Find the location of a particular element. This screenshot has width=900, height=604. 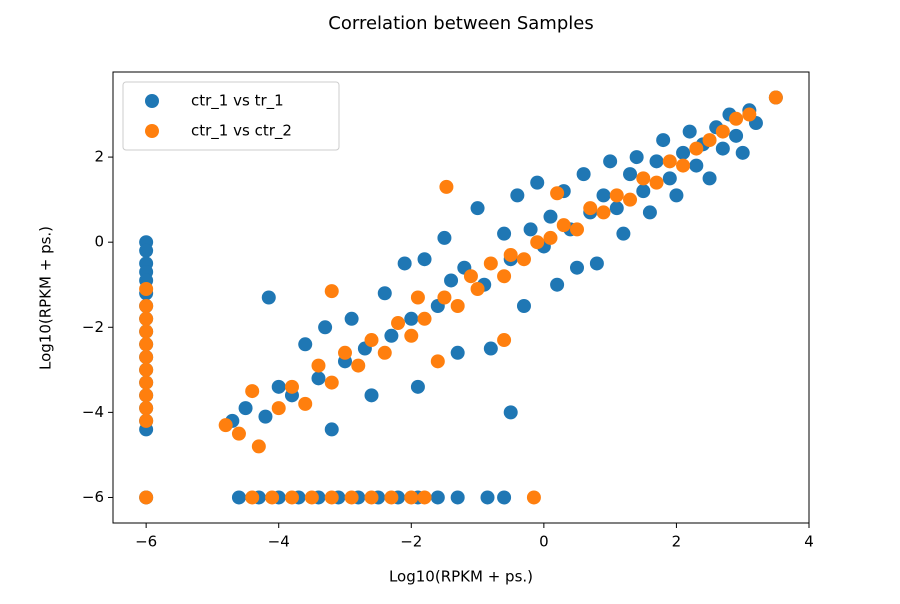

y-tick-label: −2 is located at coordinates (93, 327).